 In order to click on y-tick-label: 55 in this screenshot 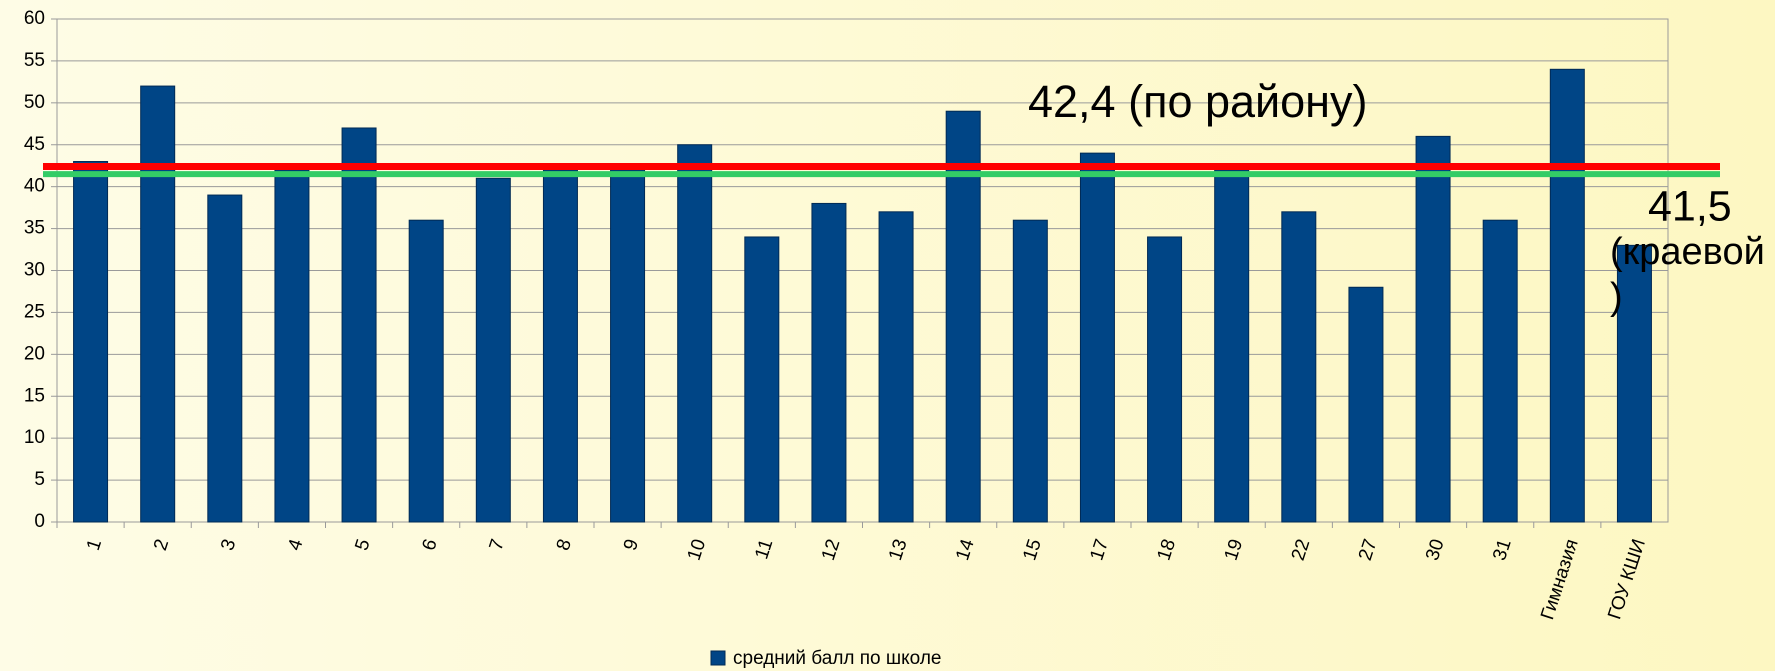, I will do `click(34, 60)`.